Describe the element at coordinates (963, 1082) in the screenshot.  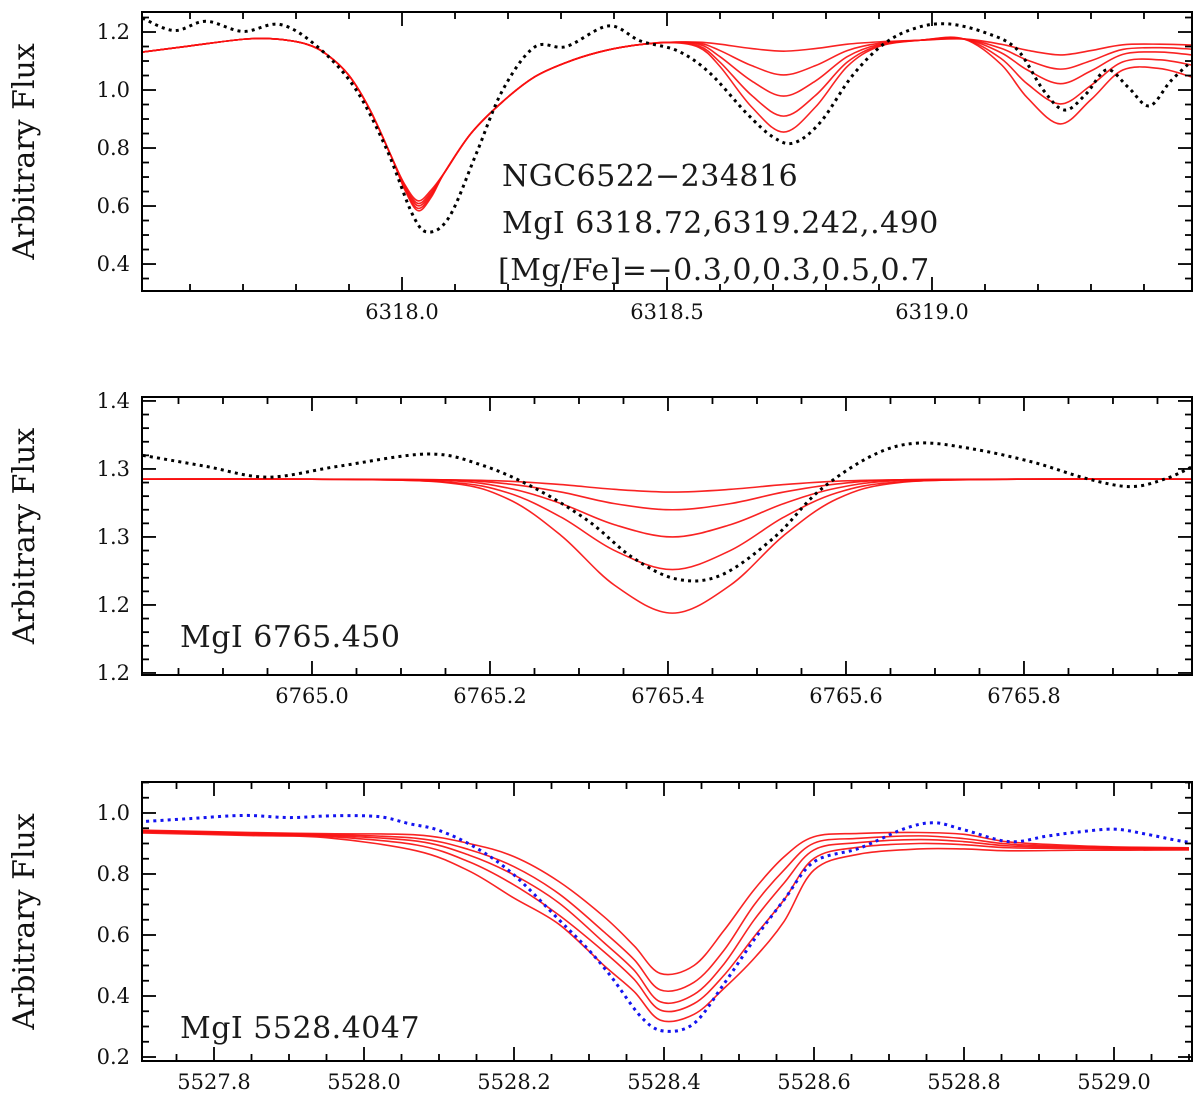
I see `x-tick-label: 5528.8` at that location.